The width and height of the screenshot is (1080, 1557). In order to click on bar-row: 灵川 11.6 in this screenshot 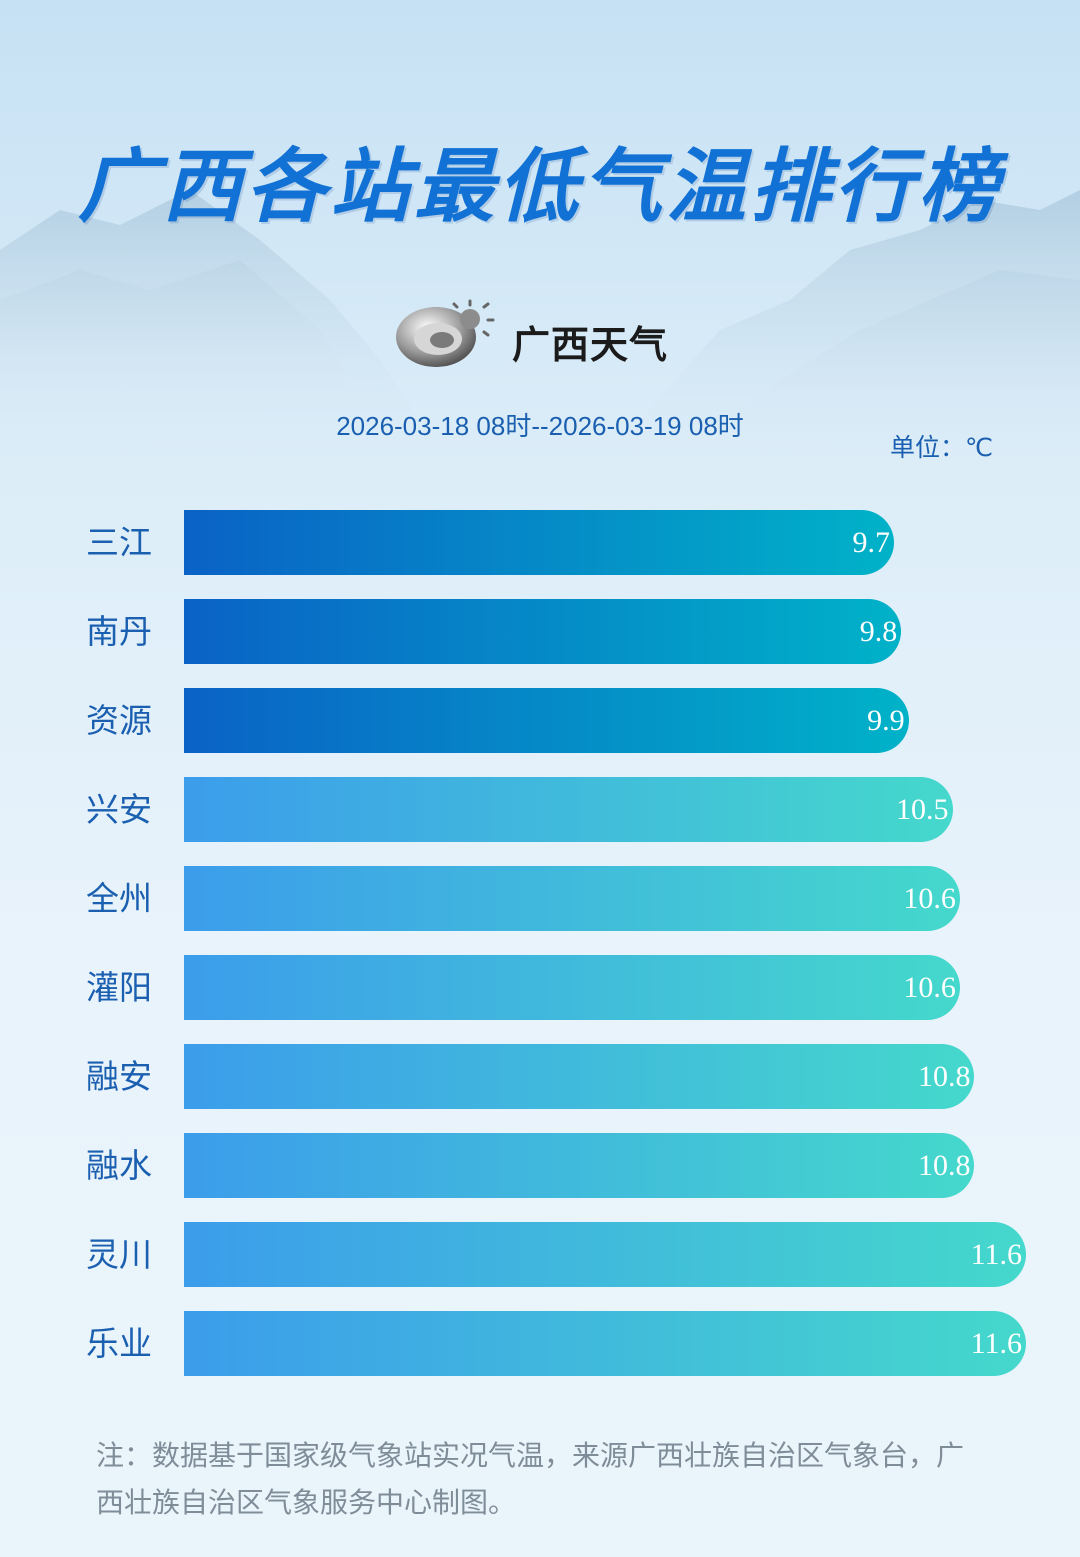, I will do `click(540, 1254)`.